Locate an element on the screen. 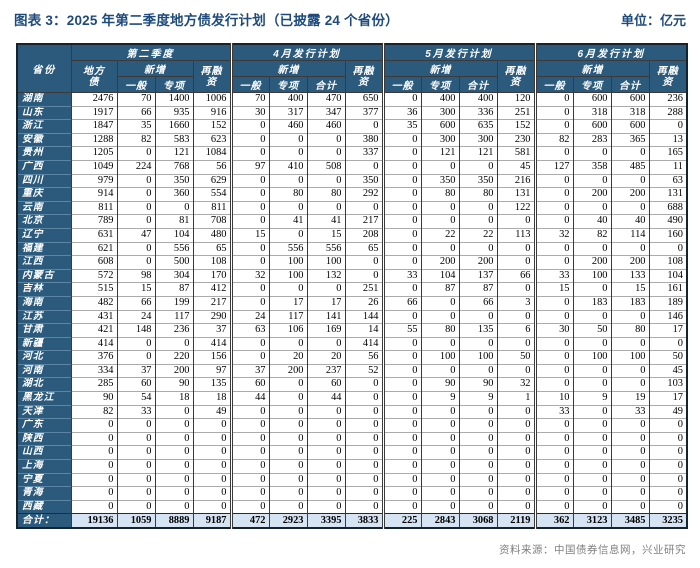 This screenshot has height=568, width=700. refinance-line1: 再融 is located at coordinates (363, 71).